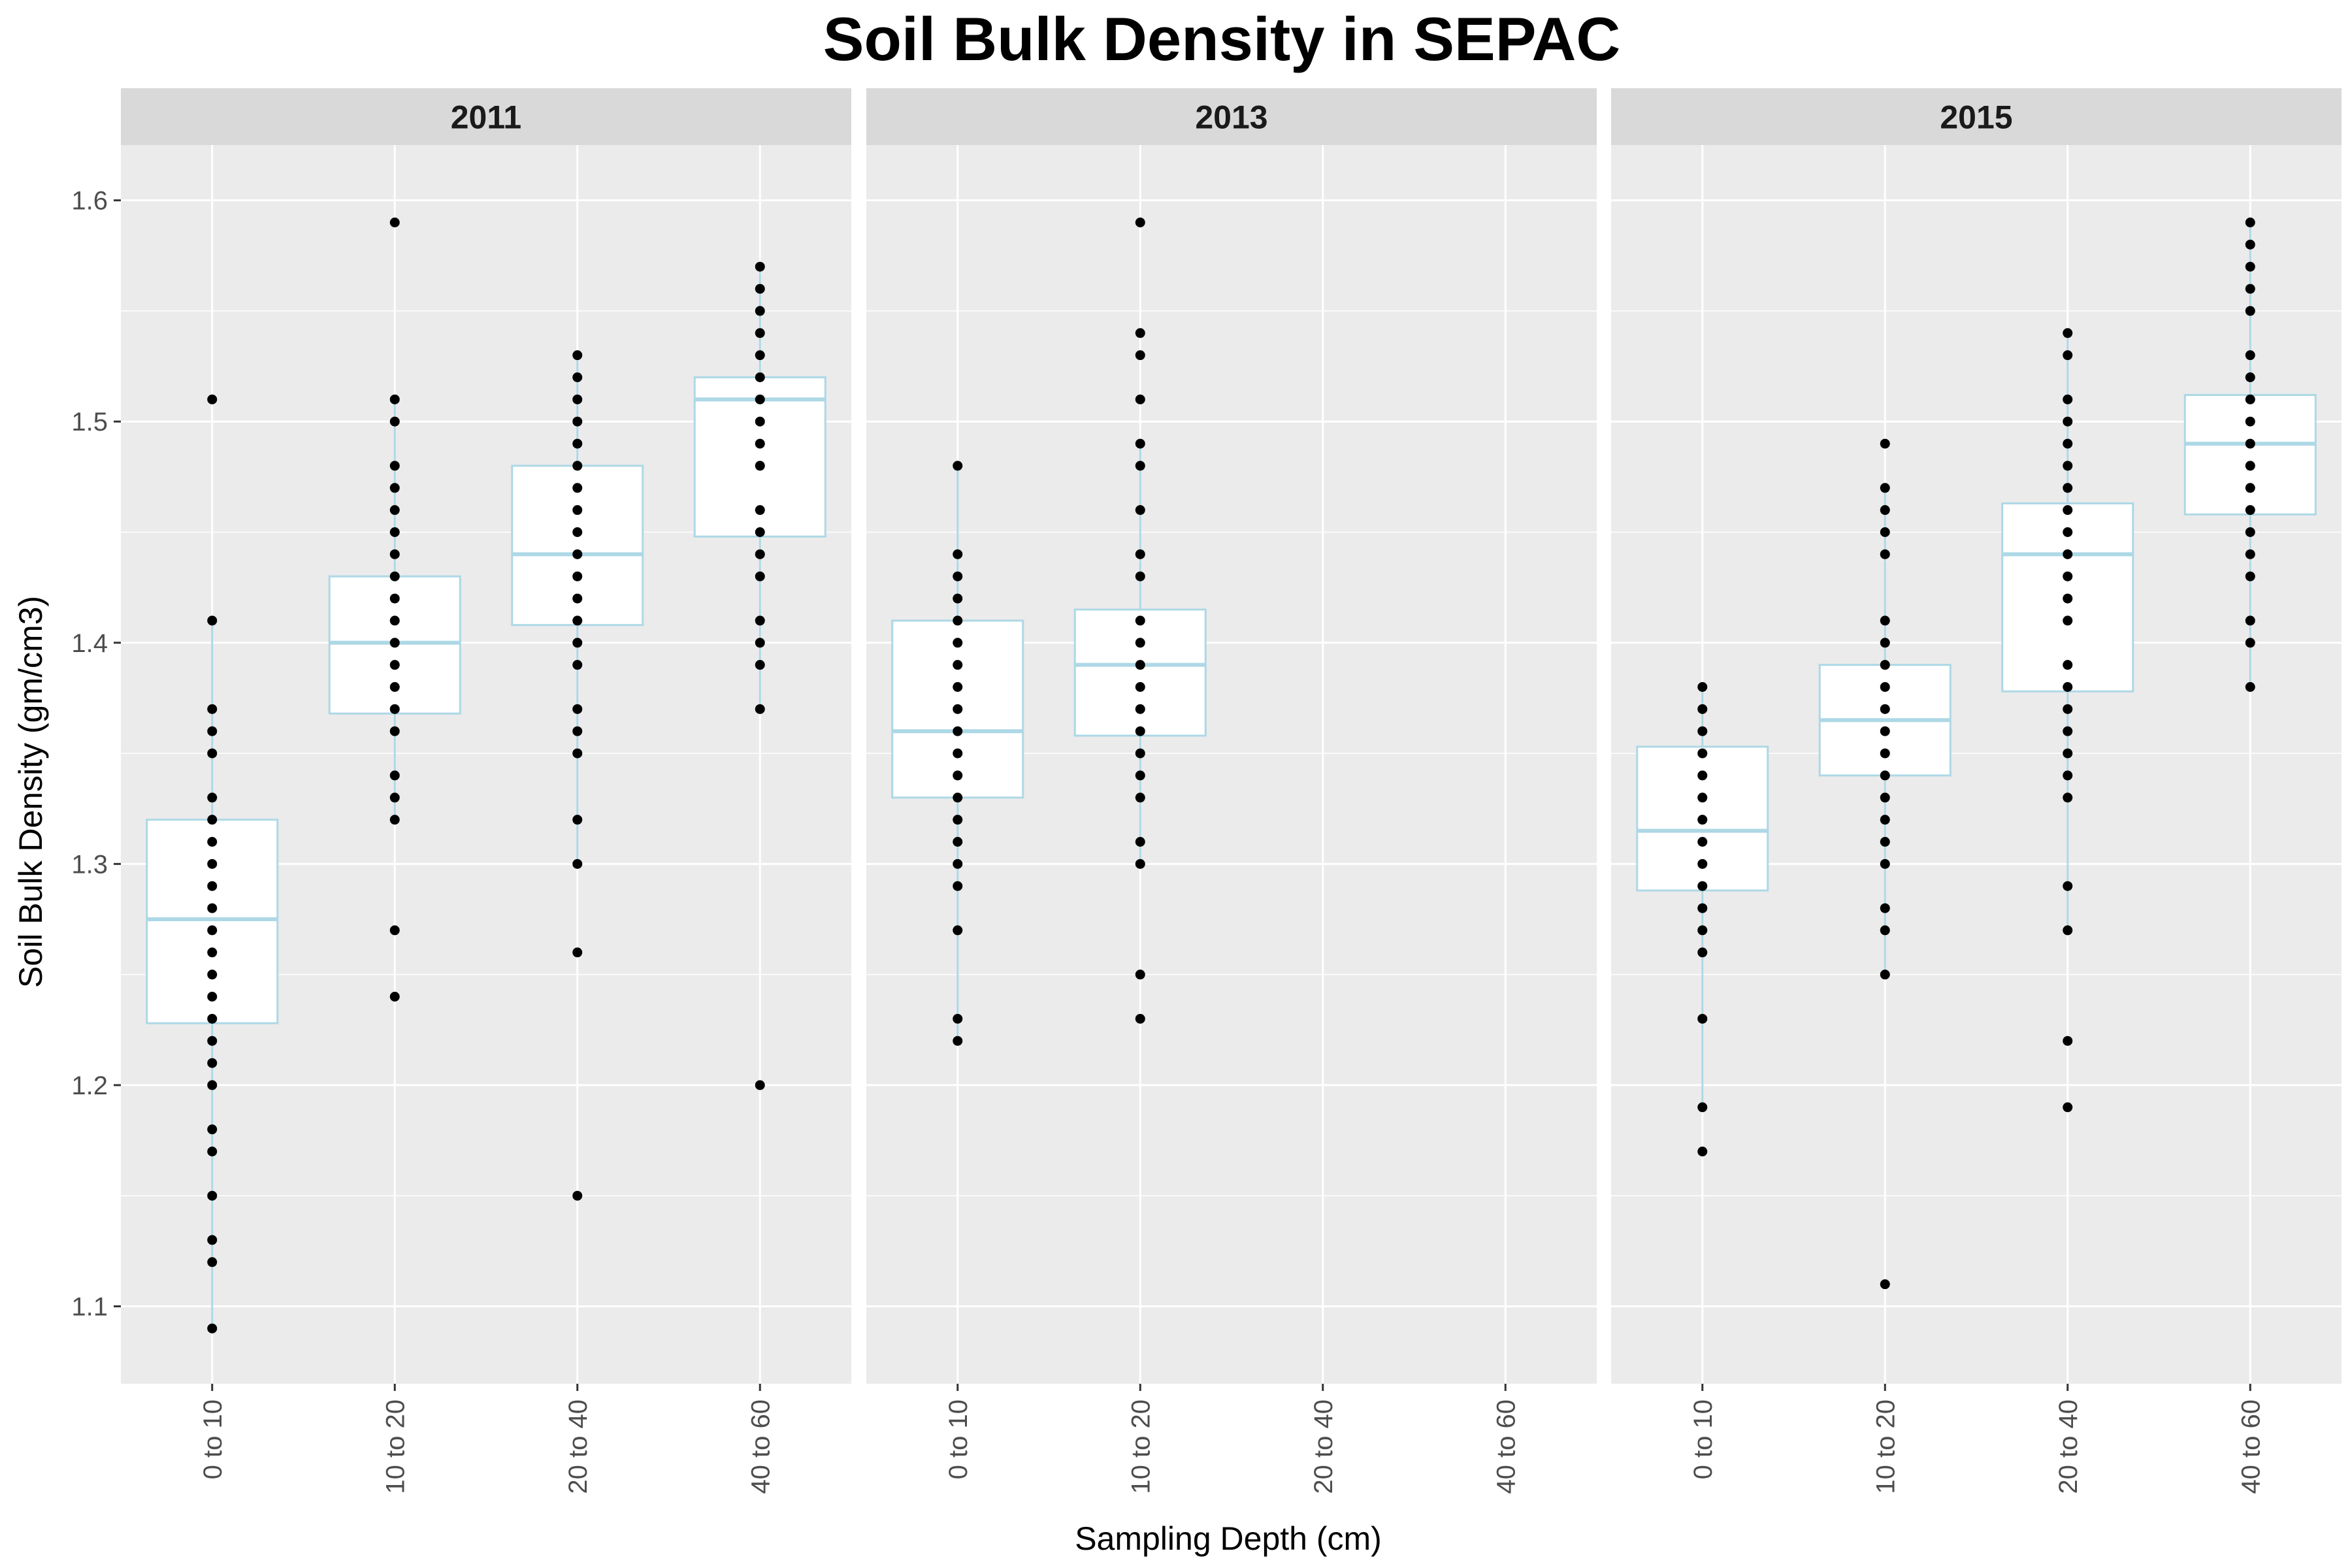  What do you see at coordinates (2068, 1446) in the screenshot?
I see `x-tick-label: 20 to 40` at bounding box center [2068, 1446].